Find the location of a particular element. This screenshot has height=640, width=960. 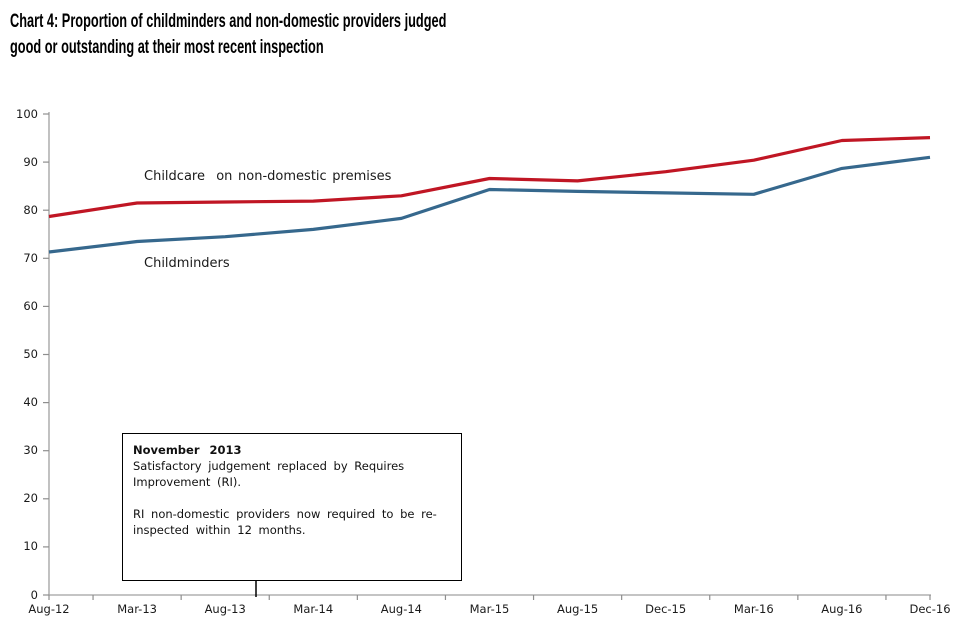

x-tick-label: Aug-14 is located at coordinates (401, 609).